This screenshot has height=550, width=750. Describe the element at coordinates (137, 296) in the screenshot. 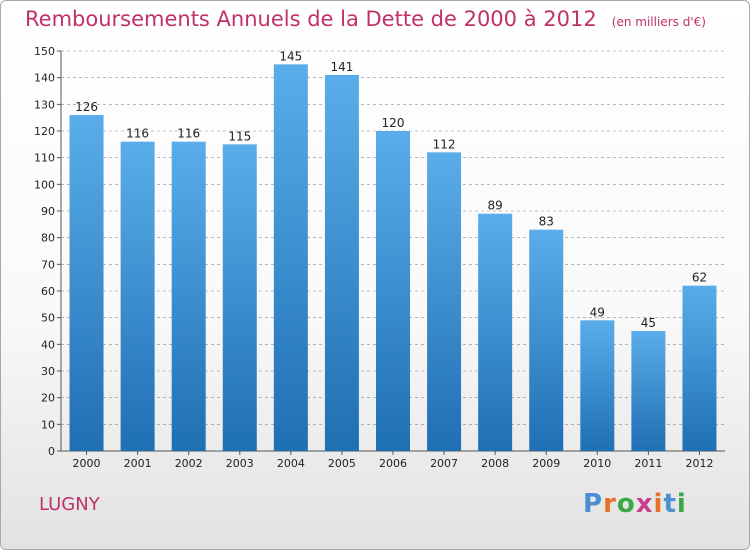

I see `bar-2001` at that location.